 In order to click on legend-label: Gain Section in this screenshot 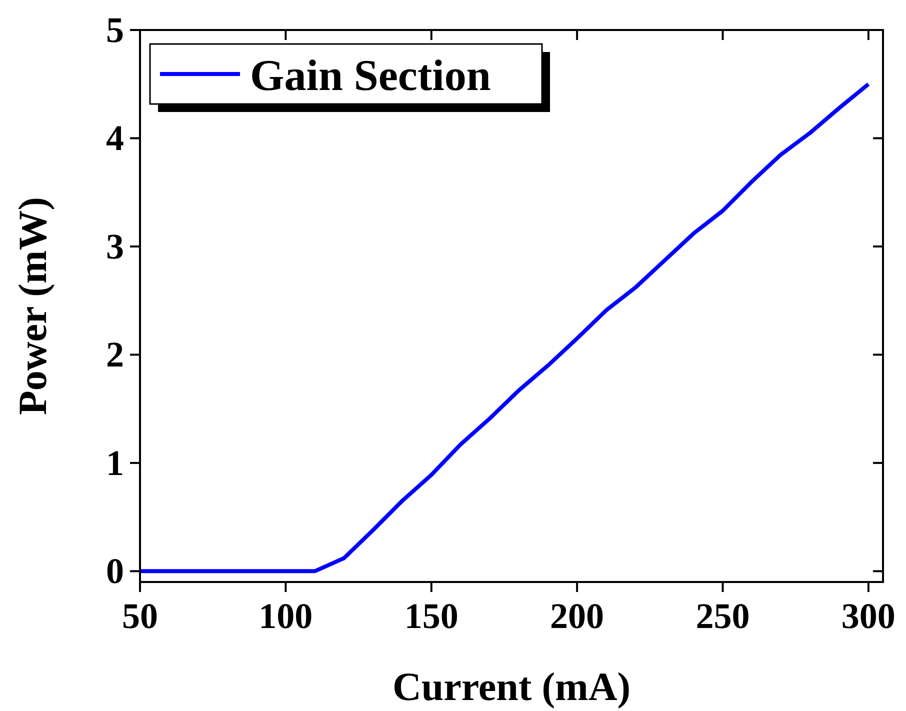, I will do `click(370, 75)`.